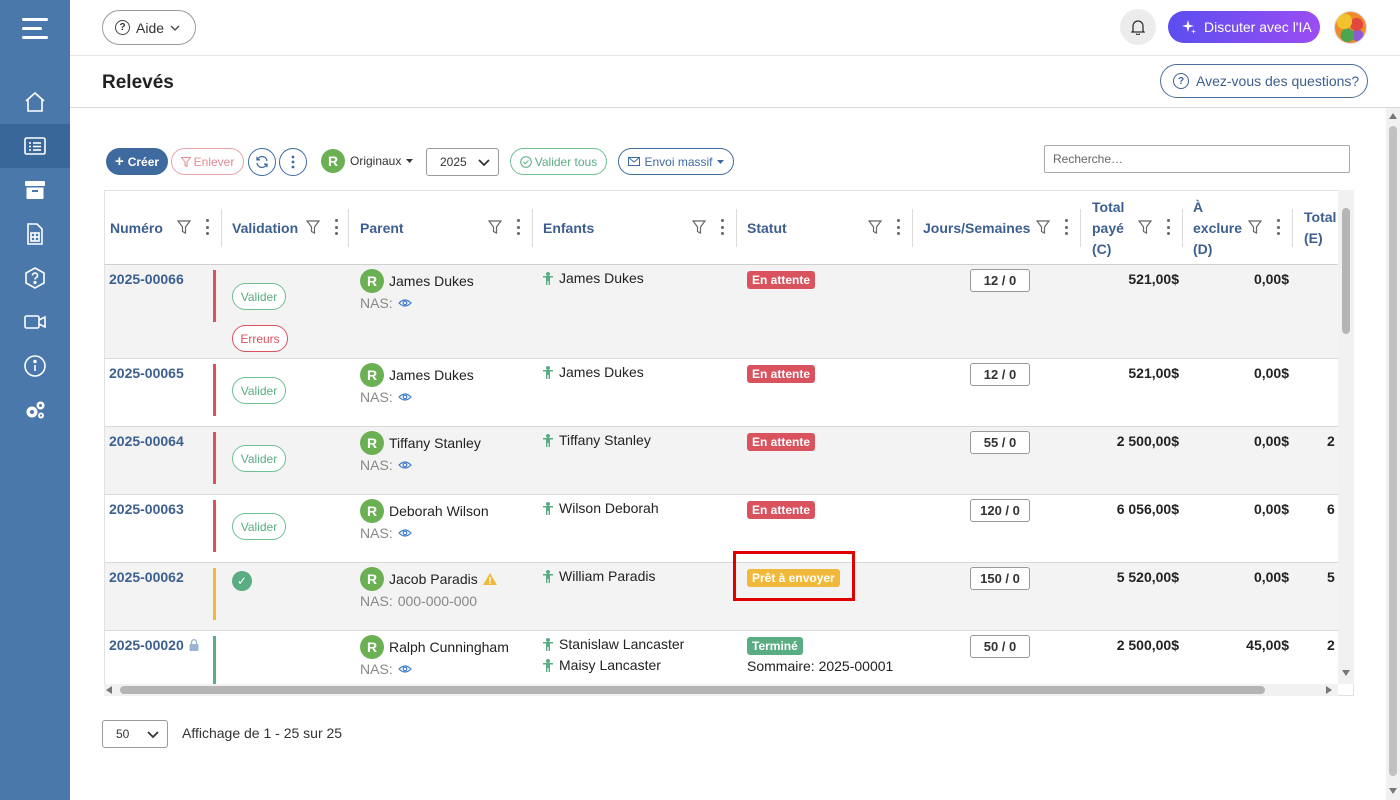 The width and height of the screenshot is (1400, 800). Describe the element at coordinates (566, 161) in the screenshot. I see `validate-all-label: Valider tous` at that location.